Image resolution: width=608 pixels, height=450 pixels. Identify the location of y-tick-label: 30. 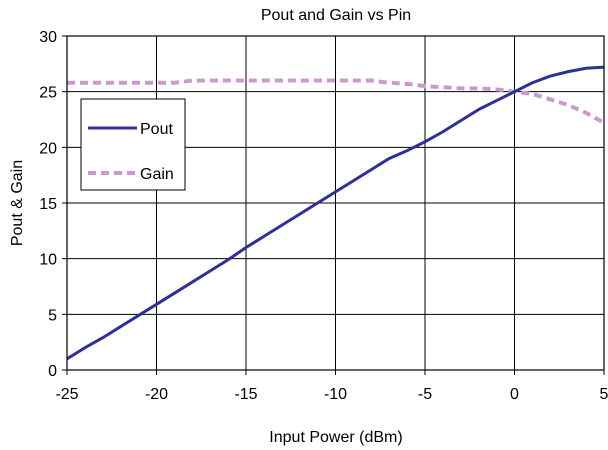
(48, 37).